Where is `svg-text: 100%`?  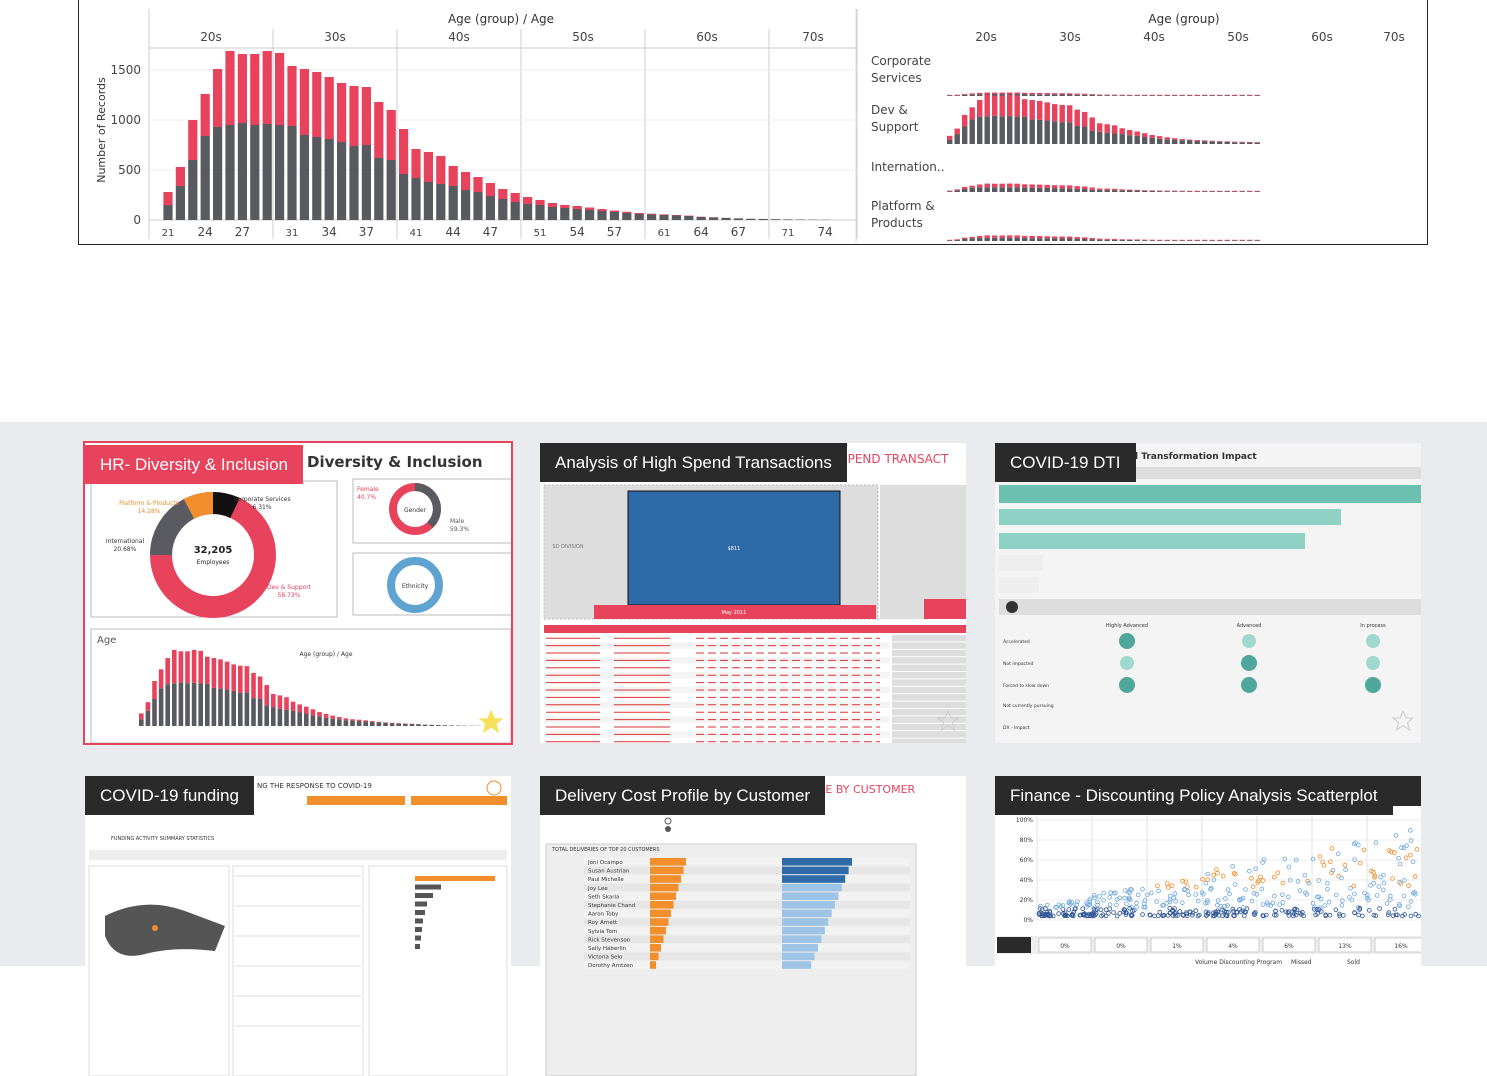 svg-text: 100% is located at coordinates (1024, 820).